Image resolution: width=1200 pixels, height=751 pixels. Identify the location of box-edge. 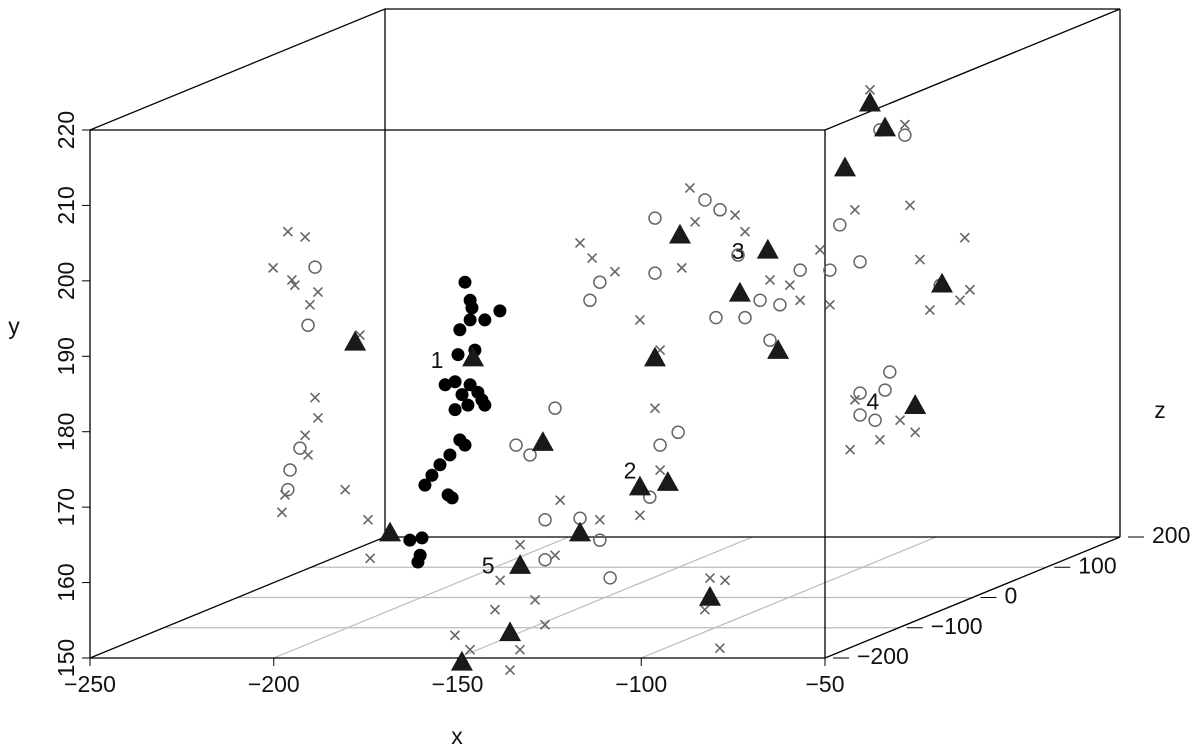
(237, 597).